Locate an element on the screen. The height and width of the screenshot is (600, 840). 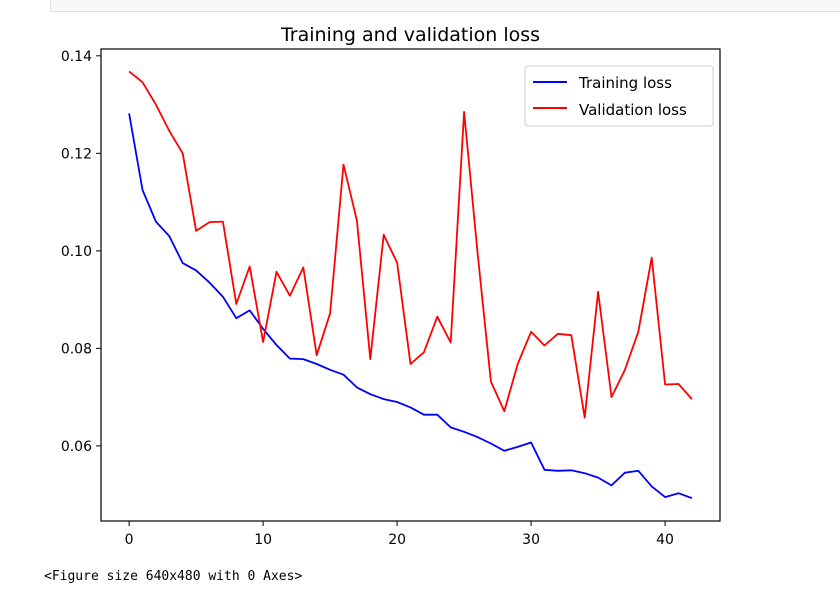
legend-box is located at coordinates (619, 96).